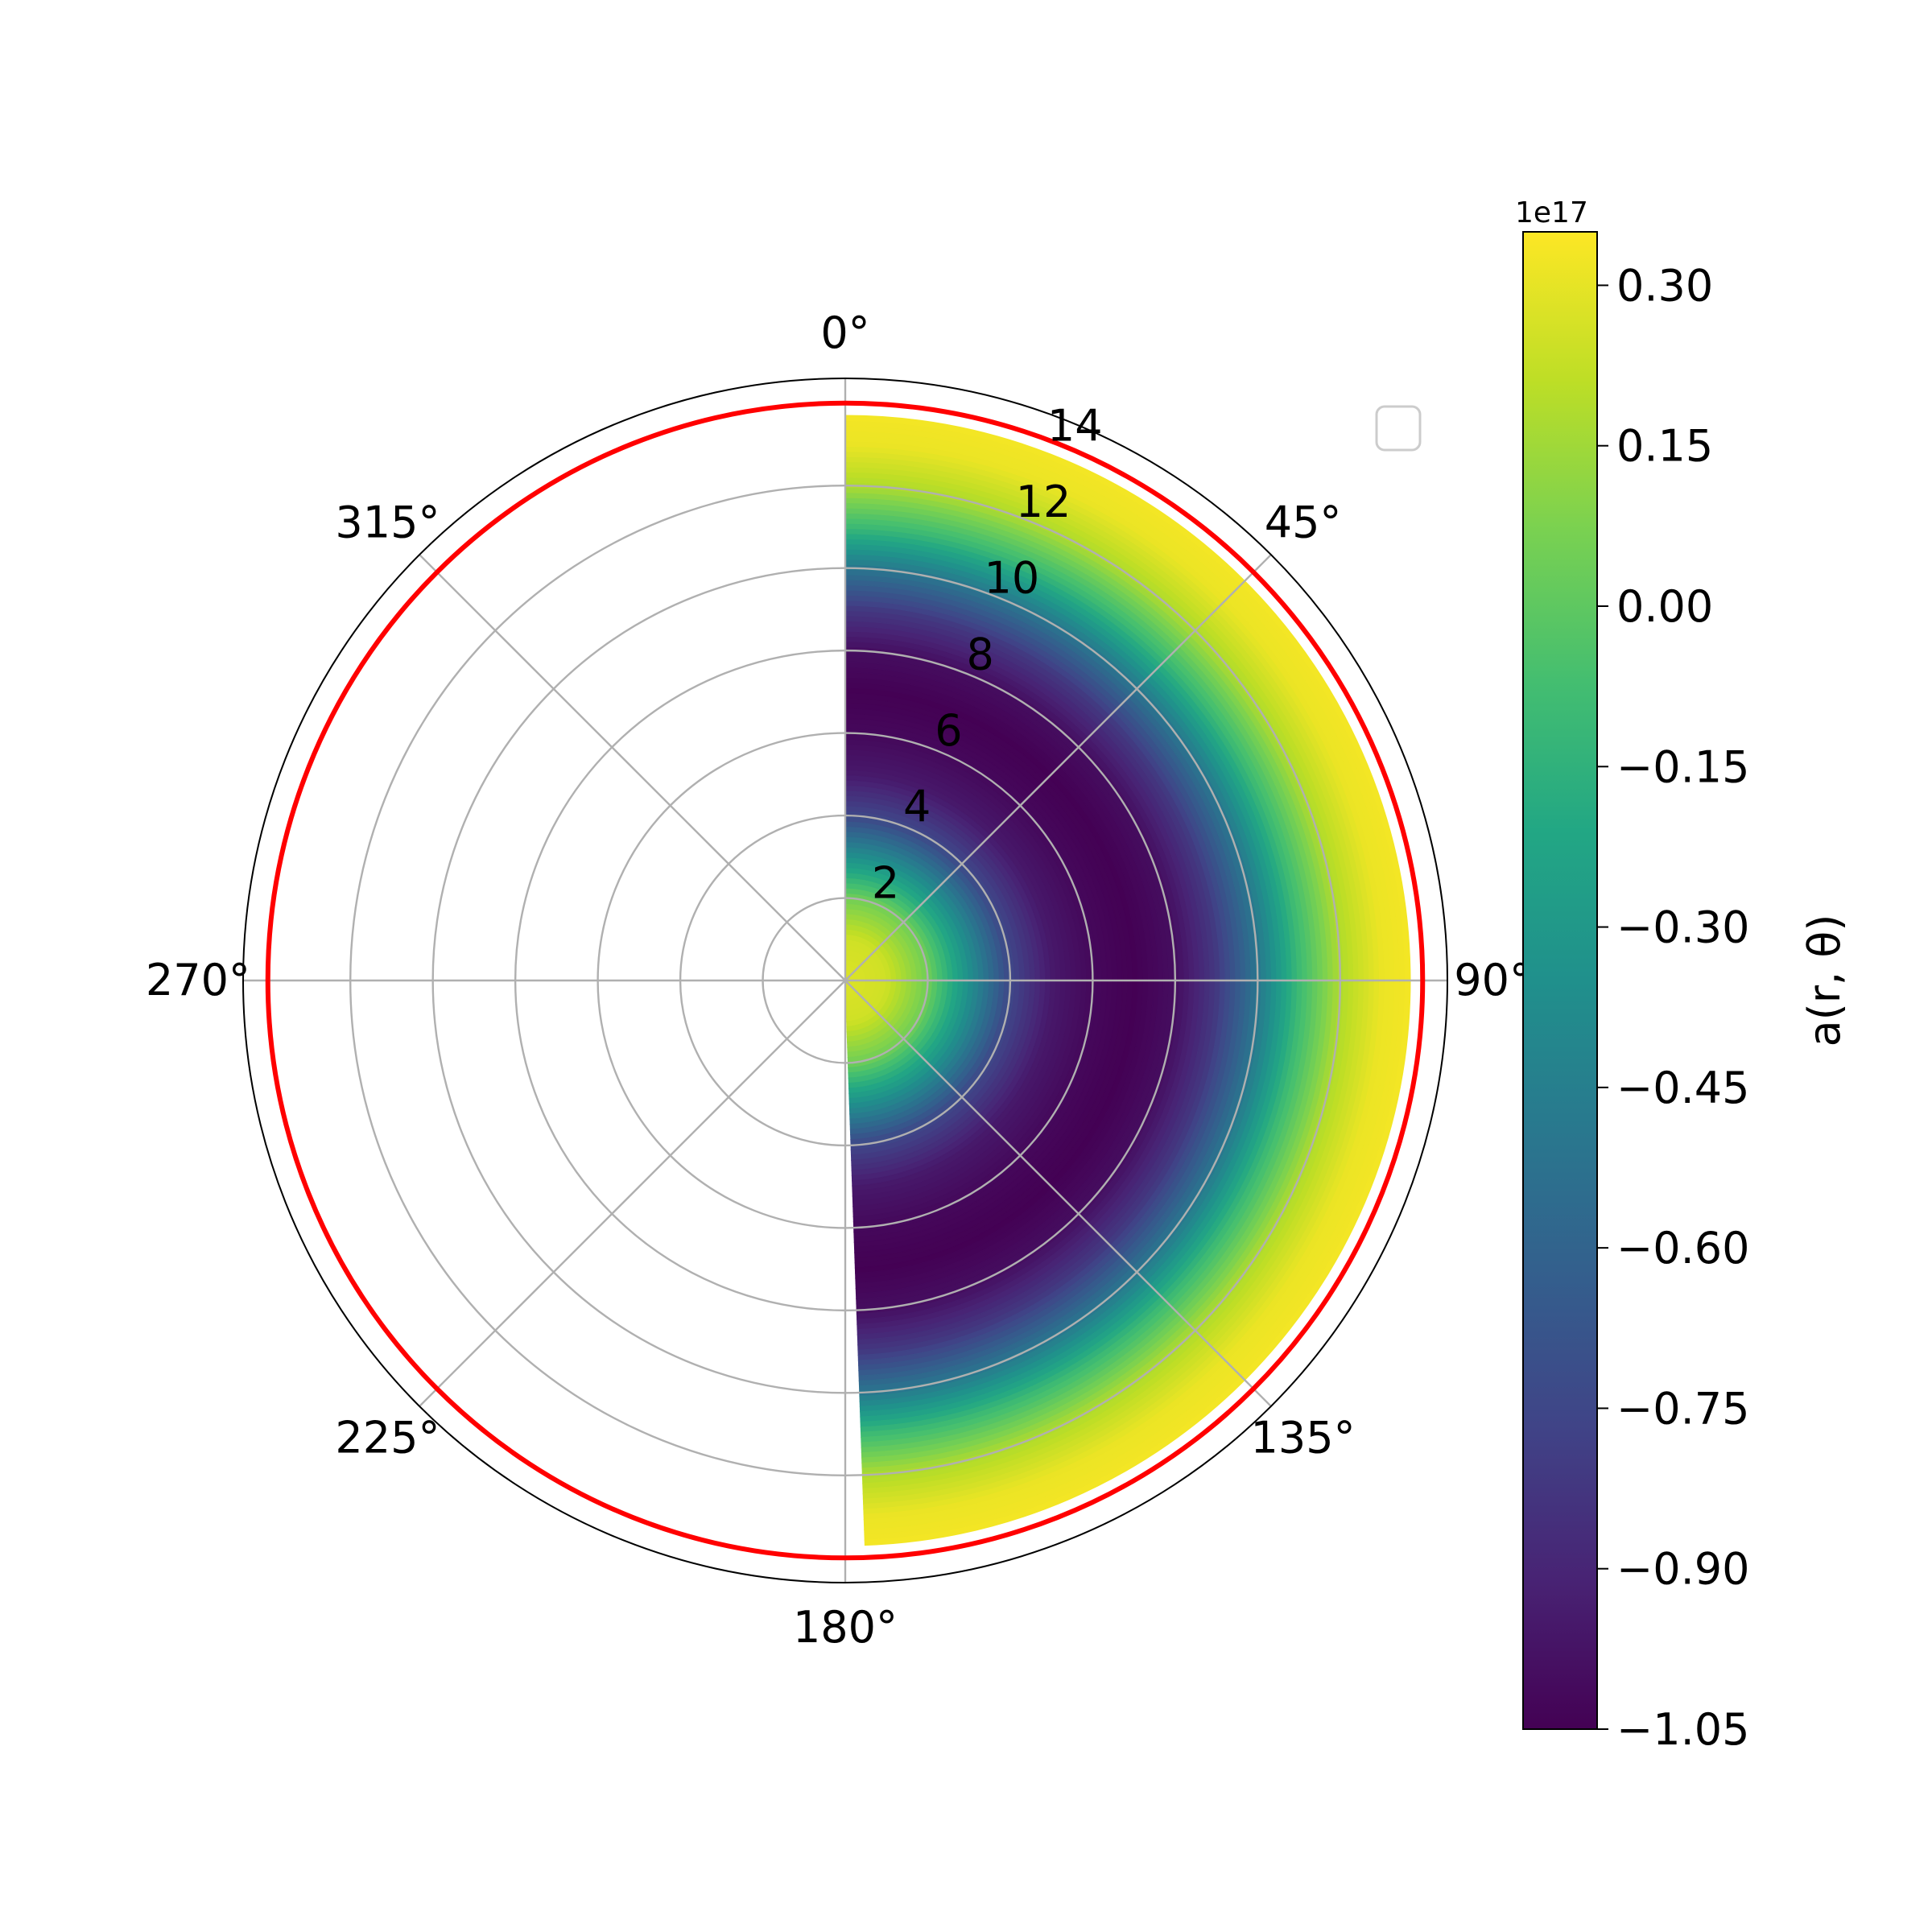  What do you see at coordinates (387, 1438) in the screenshot?
I see `theta-tick-label: 225°` at bounding box center [387, 1438].